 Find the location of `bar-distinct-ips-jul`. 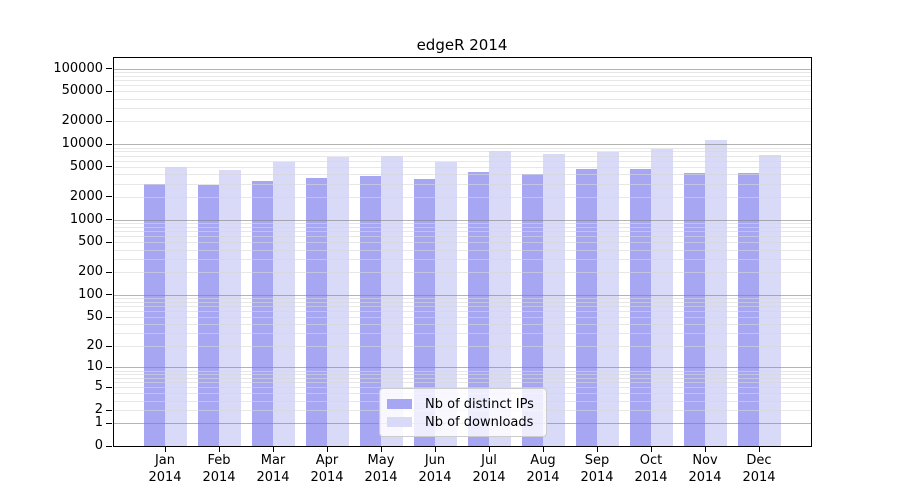

bar-distinct-ips-jul is located at coordinates (478, 308).